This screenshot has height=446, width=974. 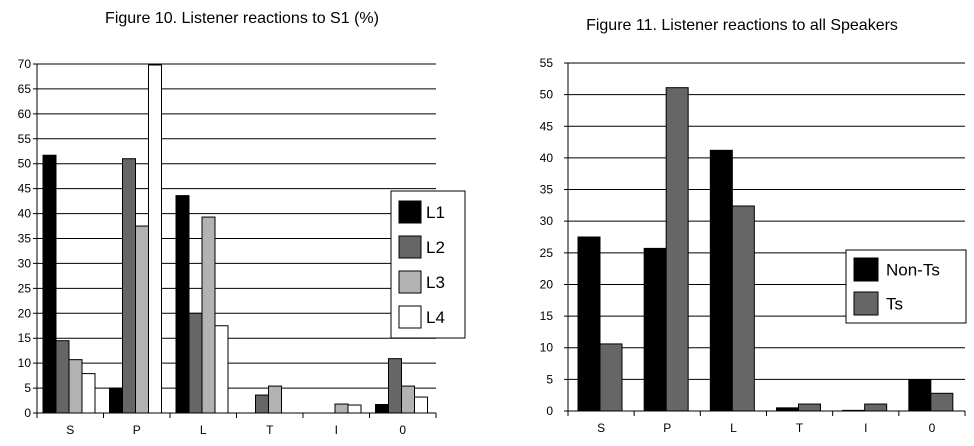 I want to click on bar-l3-l, so click(x=208, y=315).